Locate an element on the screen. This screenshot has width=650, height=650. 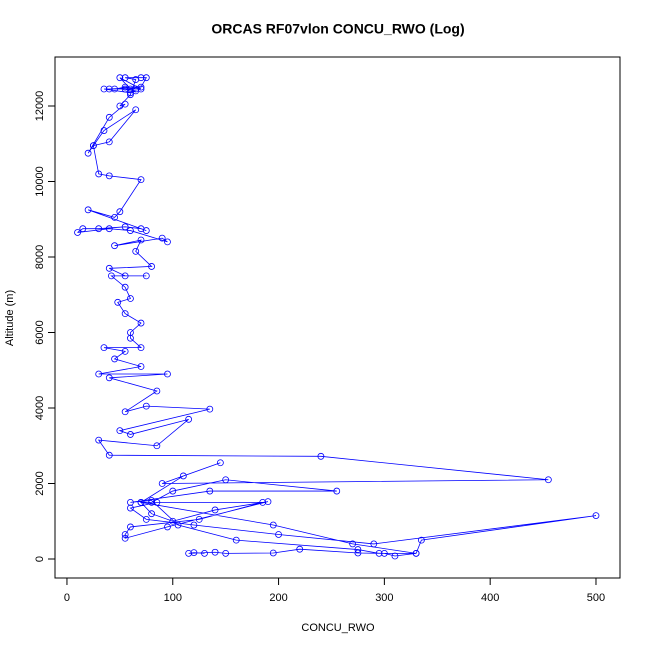
x-tick-label: 100 is located at coordinates (173, 598).